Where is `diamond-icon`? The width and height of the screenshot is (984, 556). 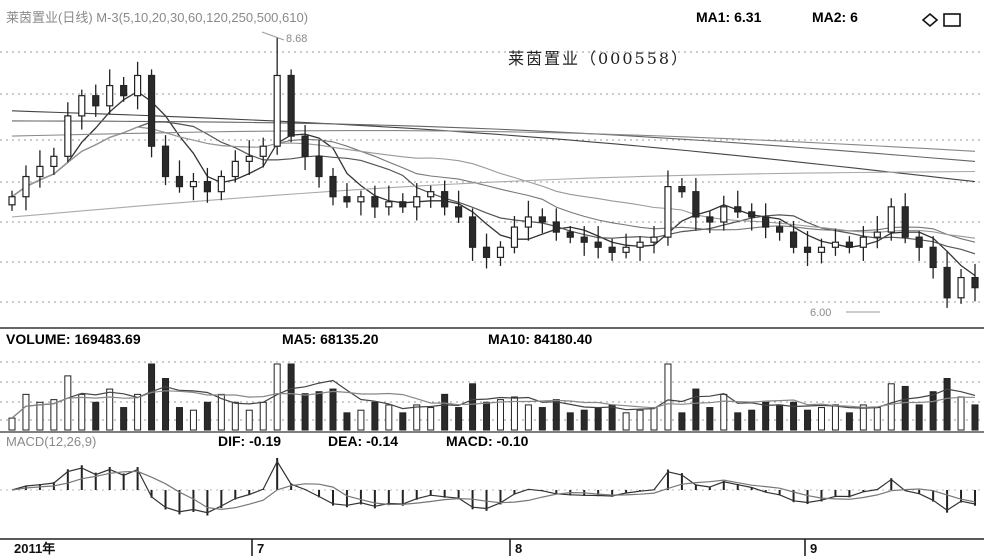 diamond-icon is located at coordinates (930, 20).